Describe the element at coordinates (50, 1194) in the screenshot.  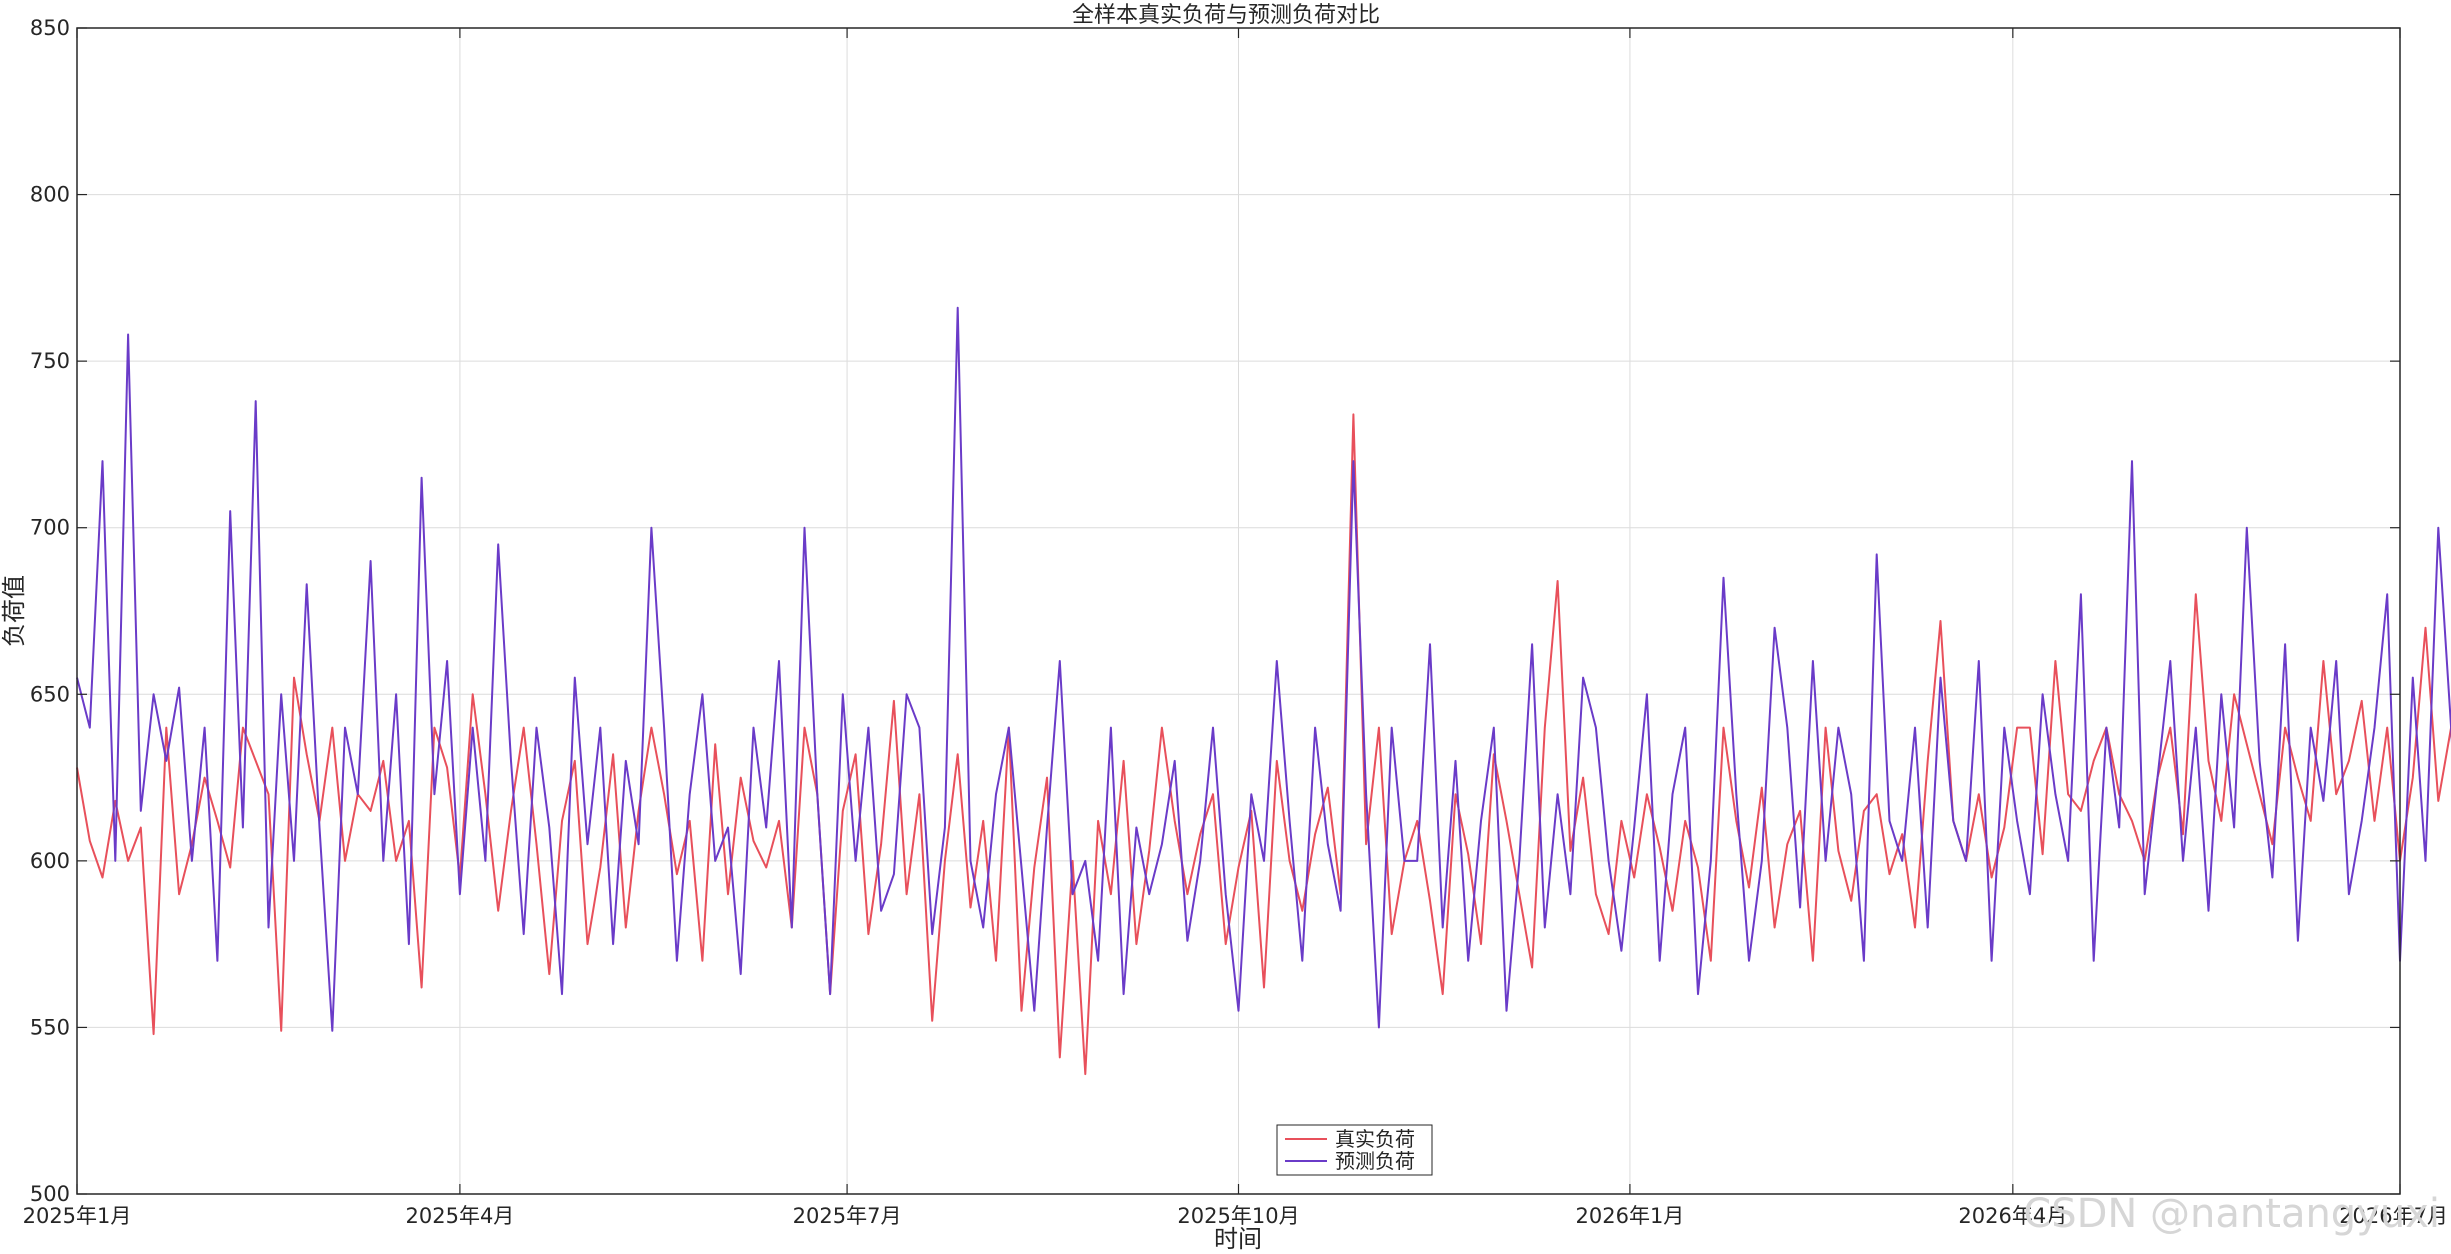
I see `y-tick-label: 500` at that location.